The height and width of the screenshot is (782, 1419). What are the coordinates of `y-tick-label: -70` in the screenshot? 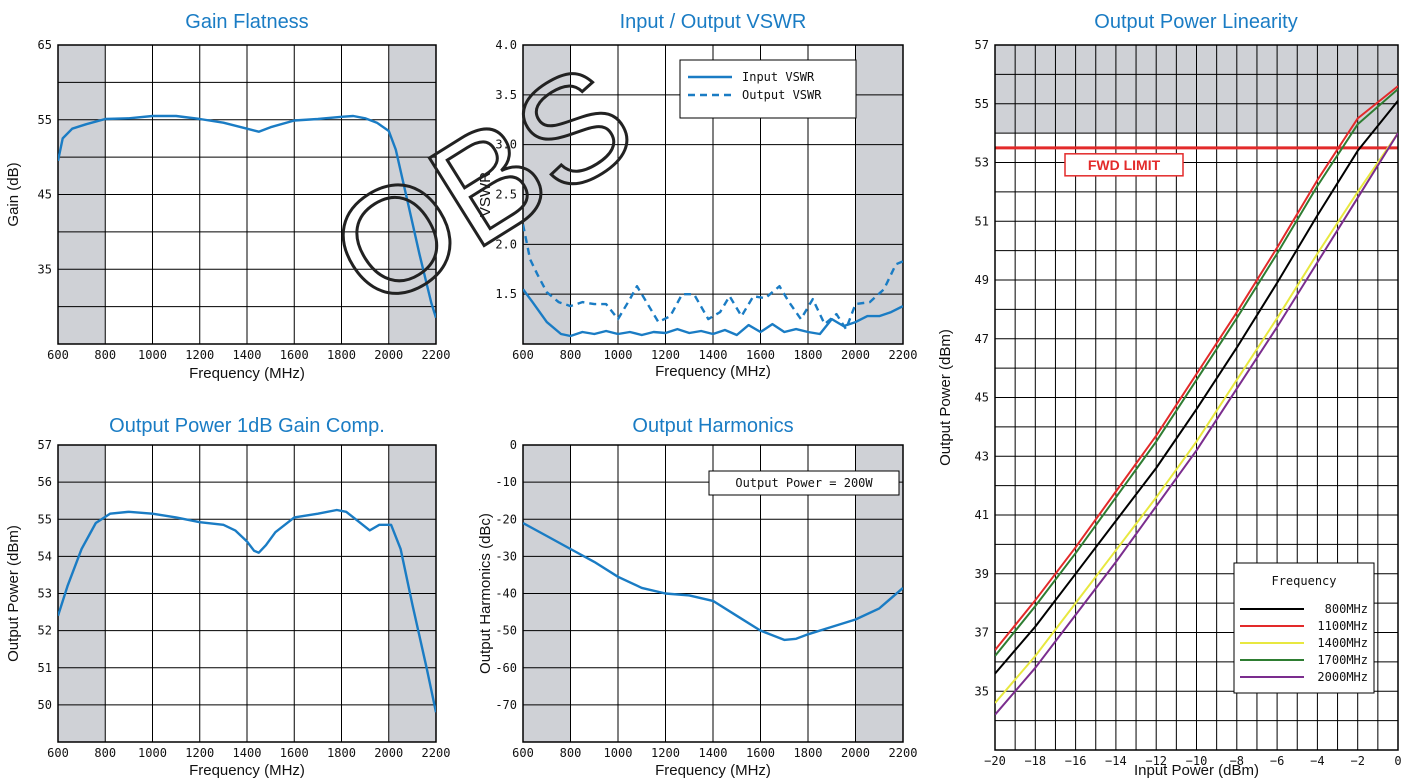 It's located at (506, 705).